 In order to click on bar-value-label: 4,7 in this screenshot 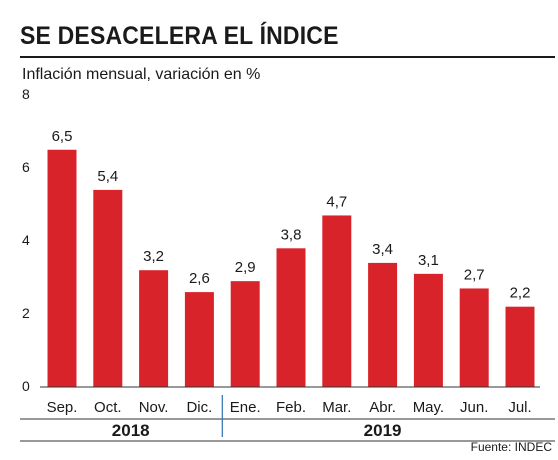, I will do `click(336, 201)`.